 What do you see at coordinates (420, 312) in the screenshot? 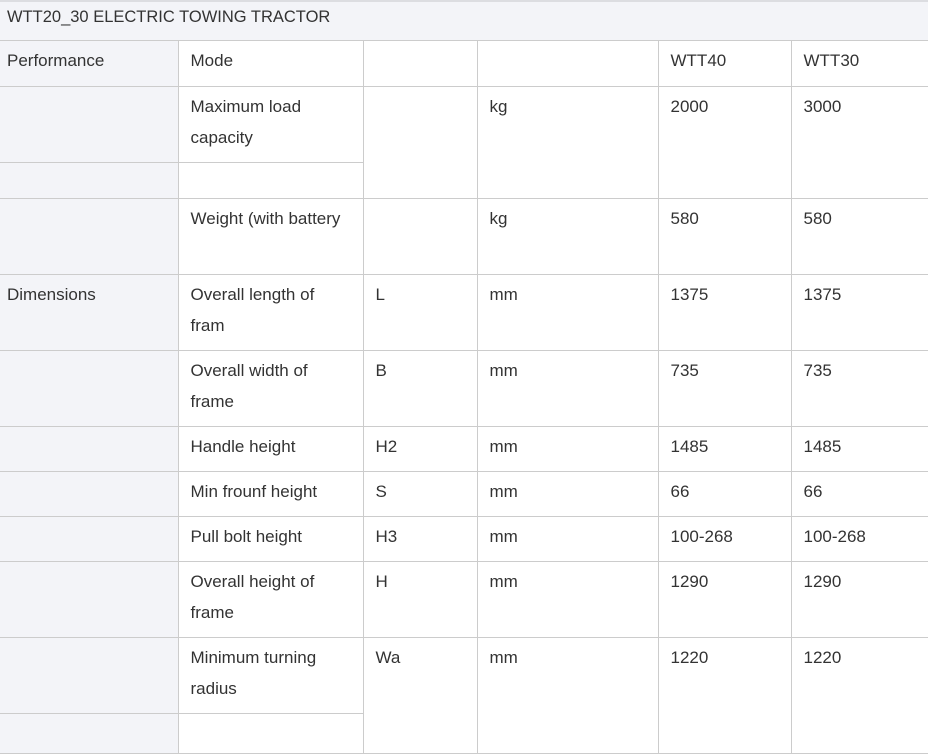
I see `symbol-cell: L` at bounding box center [420, 312].